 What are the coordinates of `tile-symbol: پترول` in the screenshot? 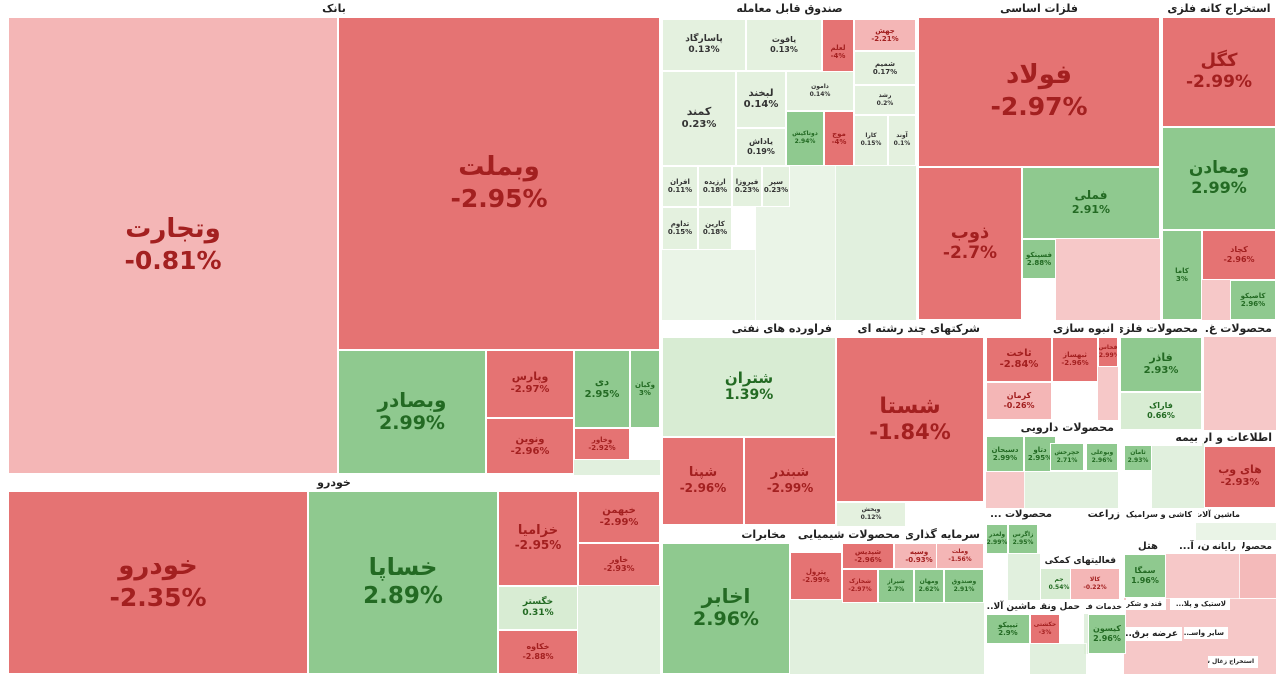 It's located at (816, 571).